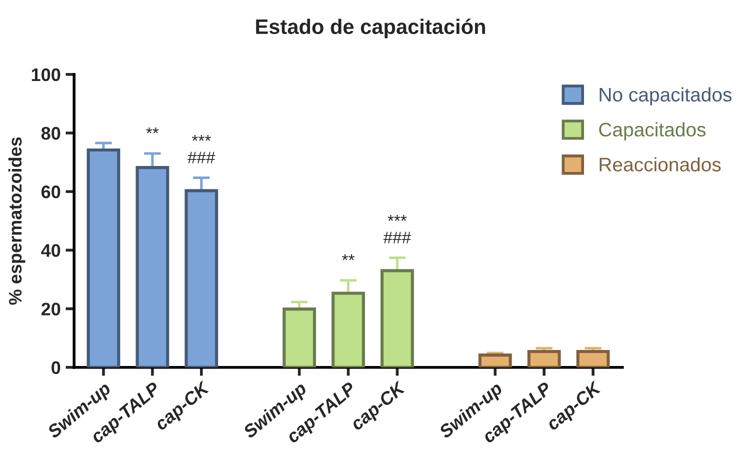 The height and width of the screenshot is (465, 741). Describe the element at coordinates (50, 133) in the screenshot. I see `y-tick-label: 80` at that location.